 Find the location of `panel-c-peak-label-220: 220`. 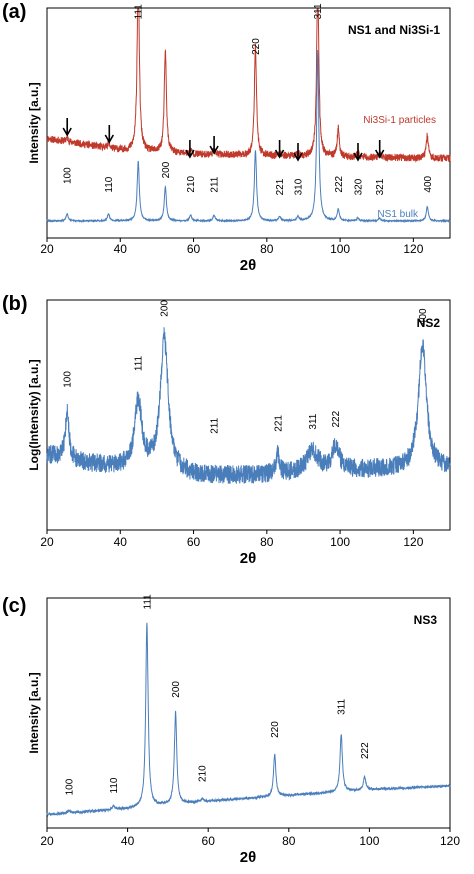

panel-c-peak-label-220: 220 is located at coordinates (275, 729).